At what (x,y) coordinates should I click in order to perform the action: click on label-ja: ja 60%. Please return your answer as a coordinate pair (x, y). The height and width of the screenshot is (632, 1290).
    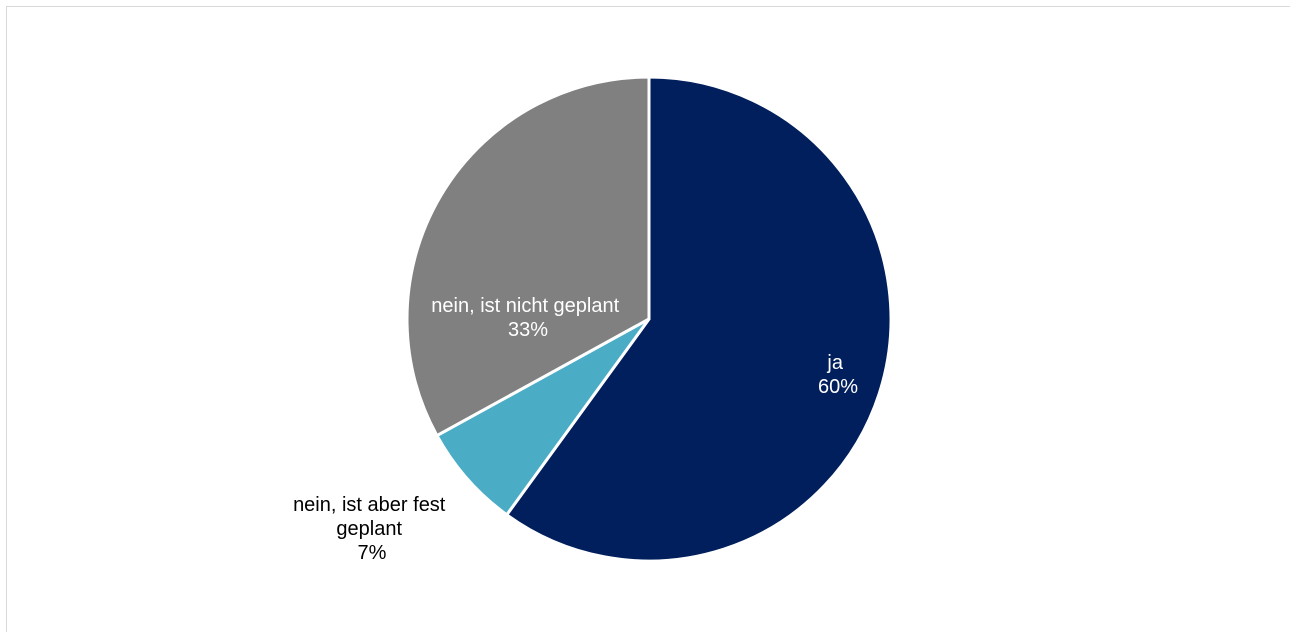
    Looking at the image, I should click on (838, 375).